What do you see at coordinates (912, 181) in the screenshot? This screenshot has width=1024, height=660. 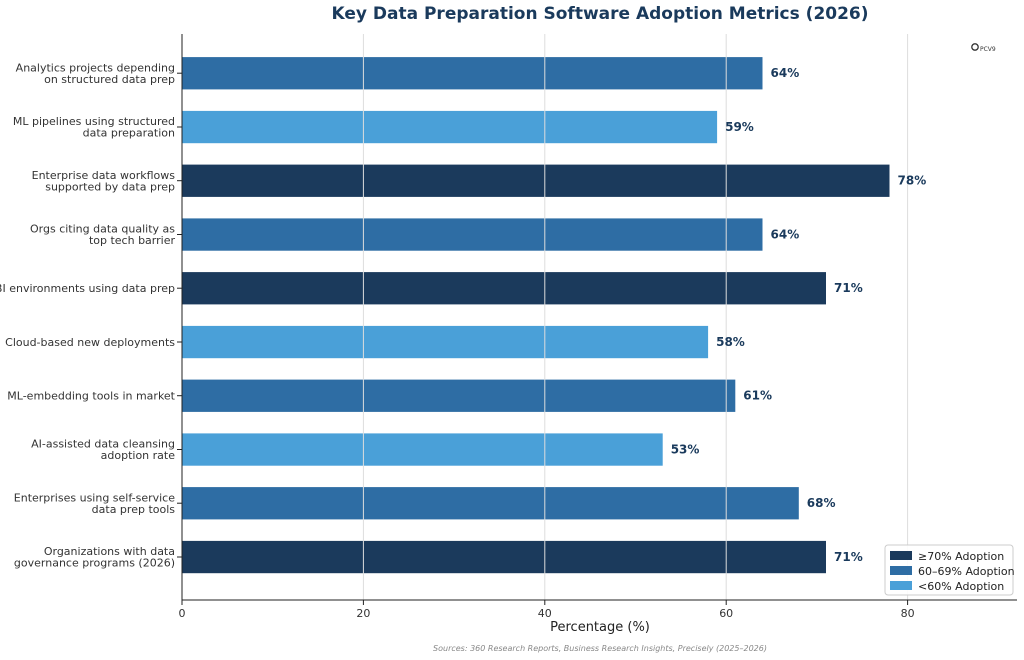 I see `bar-value-label: 78%` at bounding box center [912, 181].